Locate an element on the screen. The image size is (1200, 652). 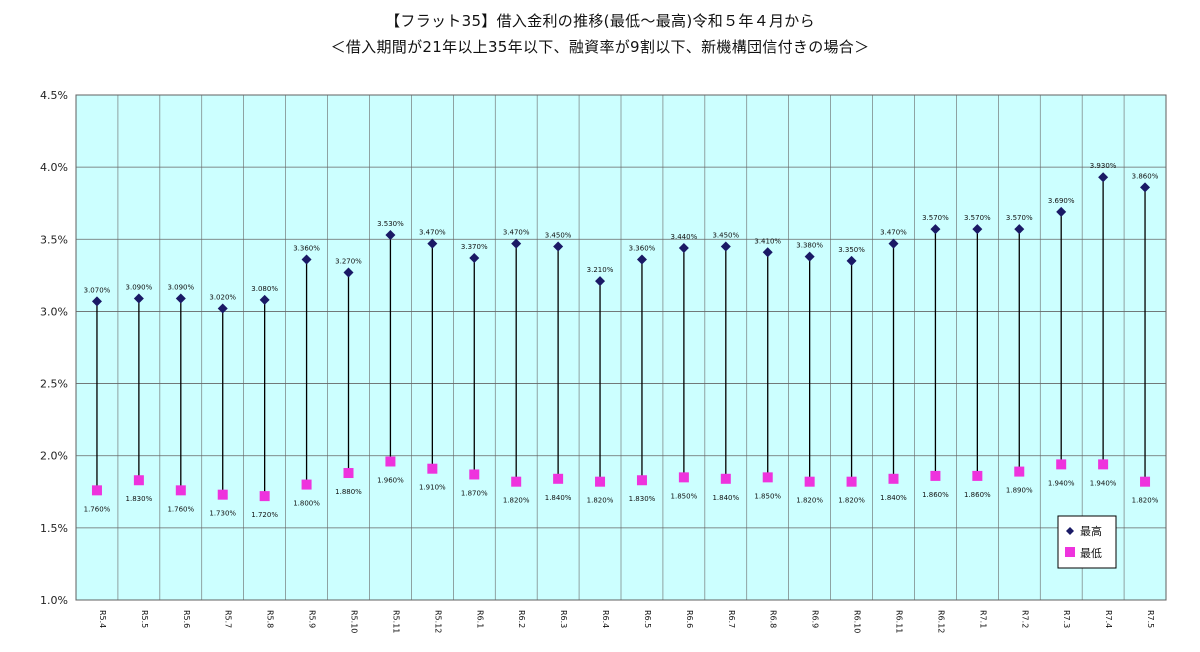
x-tick-label: R6.10 is located at coordinates (857, 621).